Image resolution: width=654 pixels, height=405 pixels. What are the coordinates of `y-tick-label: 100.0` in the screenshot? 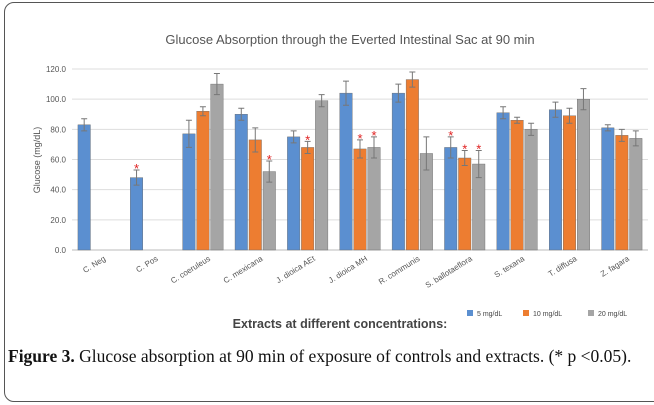 It's located at (56, 99).